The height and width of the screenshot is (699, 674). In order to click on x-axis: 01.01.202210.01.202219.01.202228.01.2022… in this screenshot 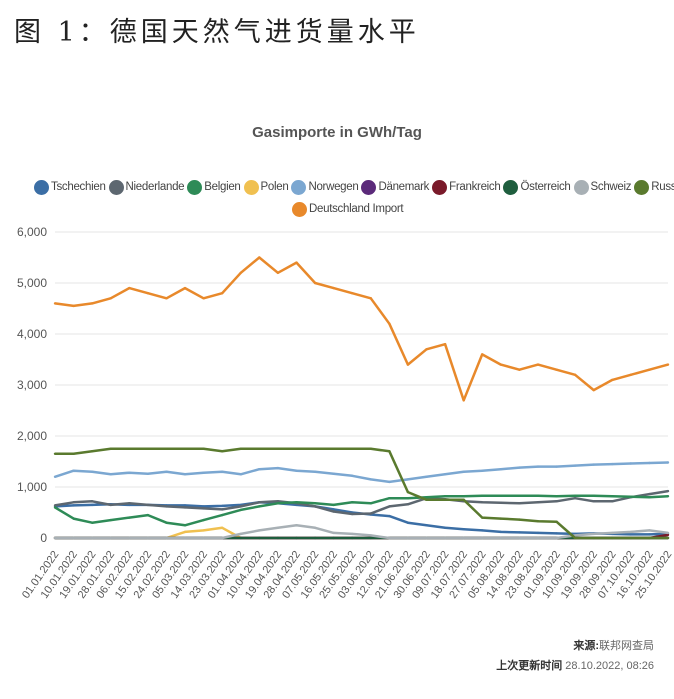, I will do `click(347, 575)`.